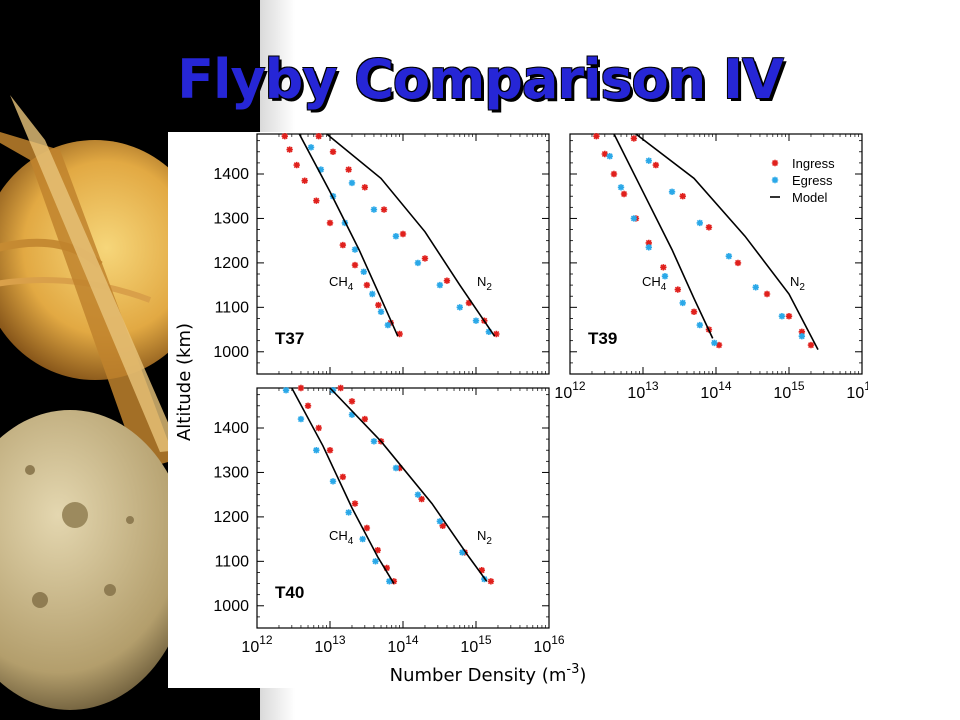  What do you see at coordinates (775, 163) in the screenshot?
I see `legend-swatch-ingress` at bounding box center [775, 163].